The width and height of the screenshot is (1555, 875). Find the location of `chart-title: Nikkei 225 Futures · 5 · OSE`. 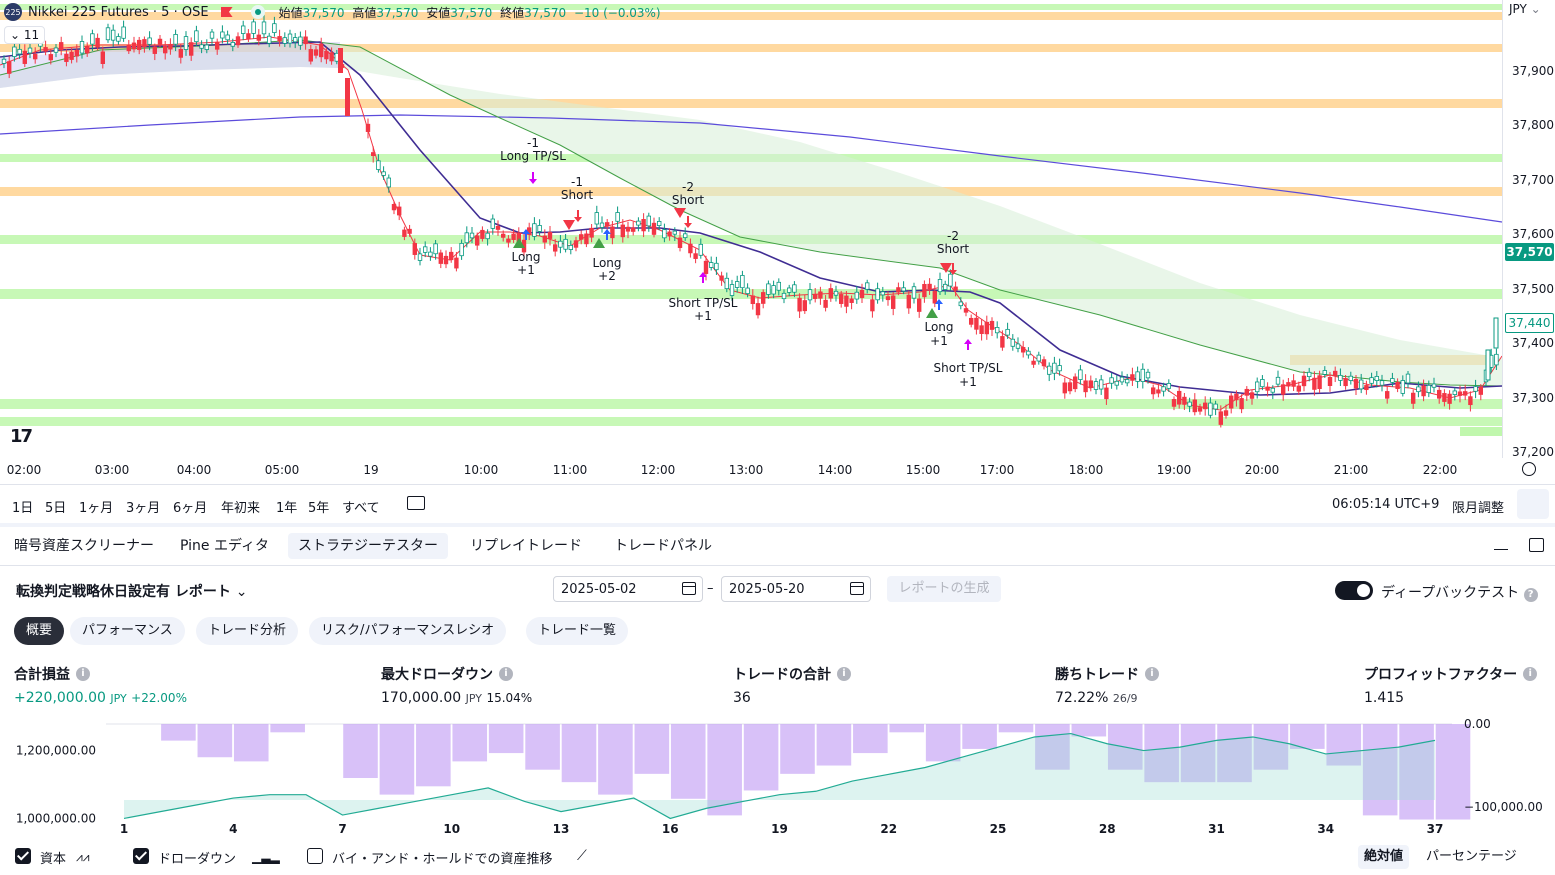

chart-title: Nikkei 225 Futures · 5 · OSE is located at coordinates (118, 12).